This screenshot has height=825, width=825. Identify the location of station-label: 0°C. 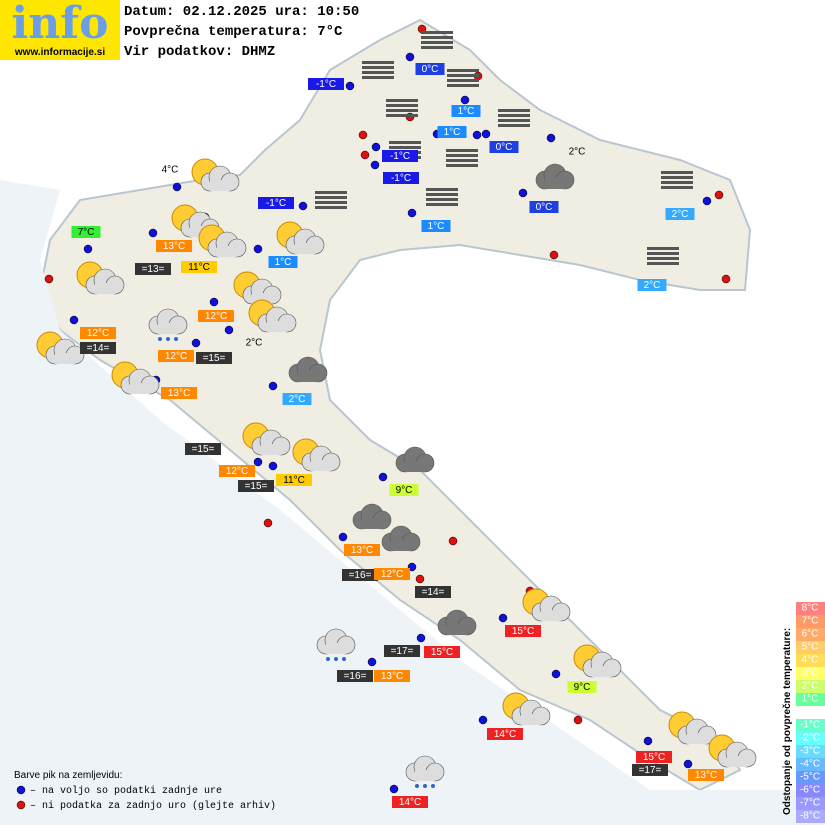
(504, 147).